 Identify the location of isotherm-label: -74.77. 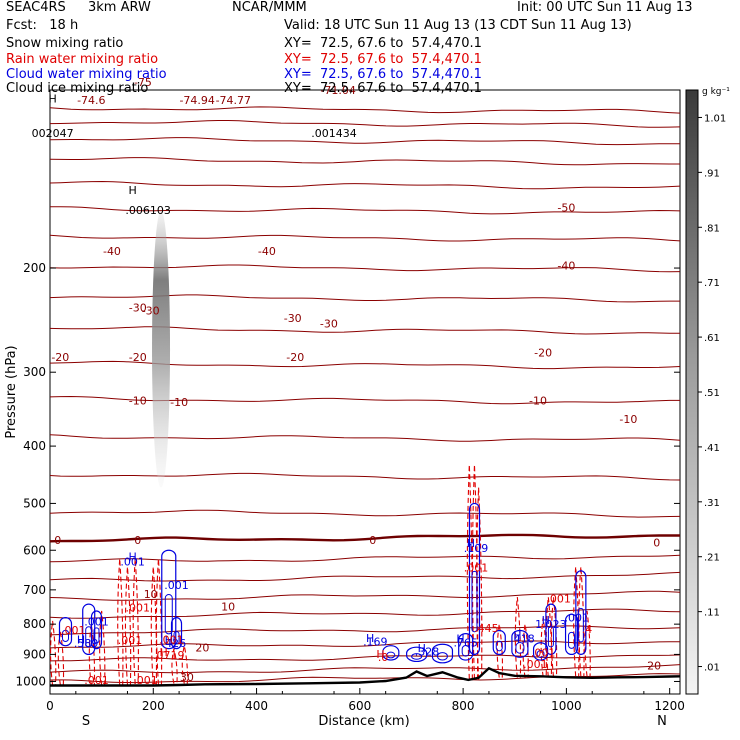
(233, 100).